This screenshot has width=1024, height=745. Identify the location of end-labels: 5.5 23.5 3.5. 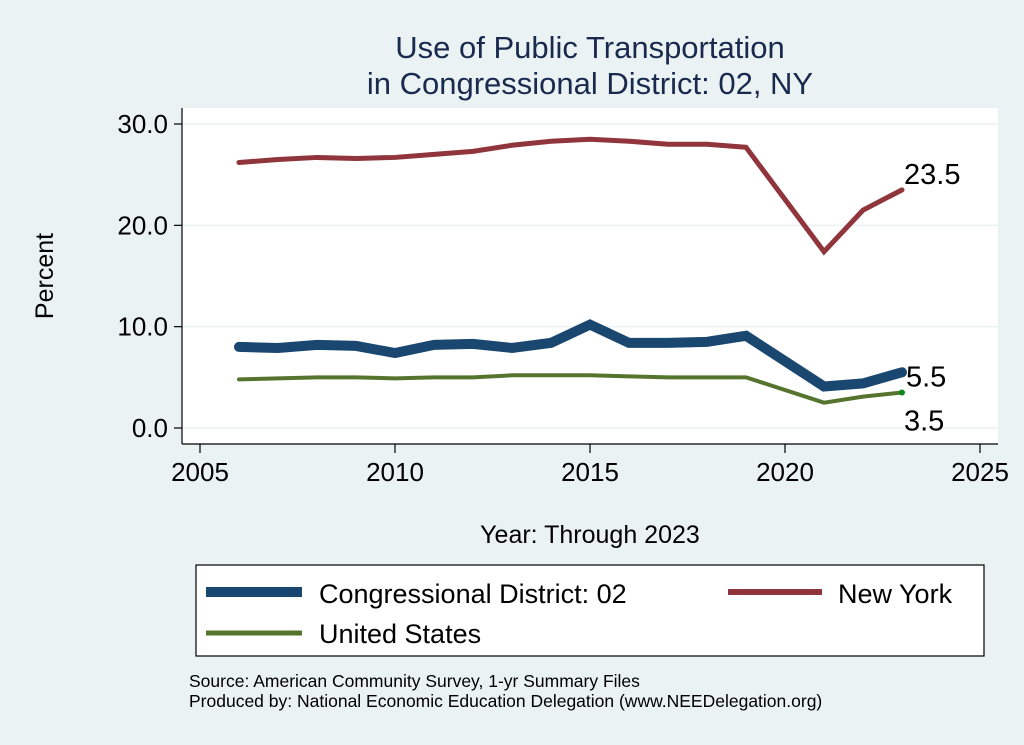
(929, 298).